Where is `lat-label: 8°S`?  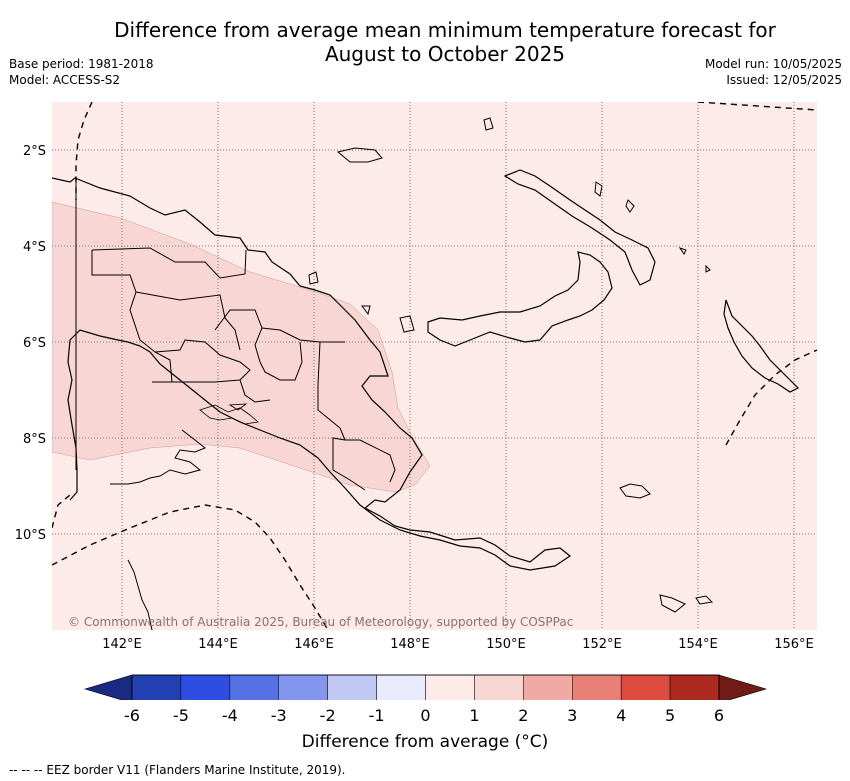 lat-label: 8°S is located at coordinates (34, 439).